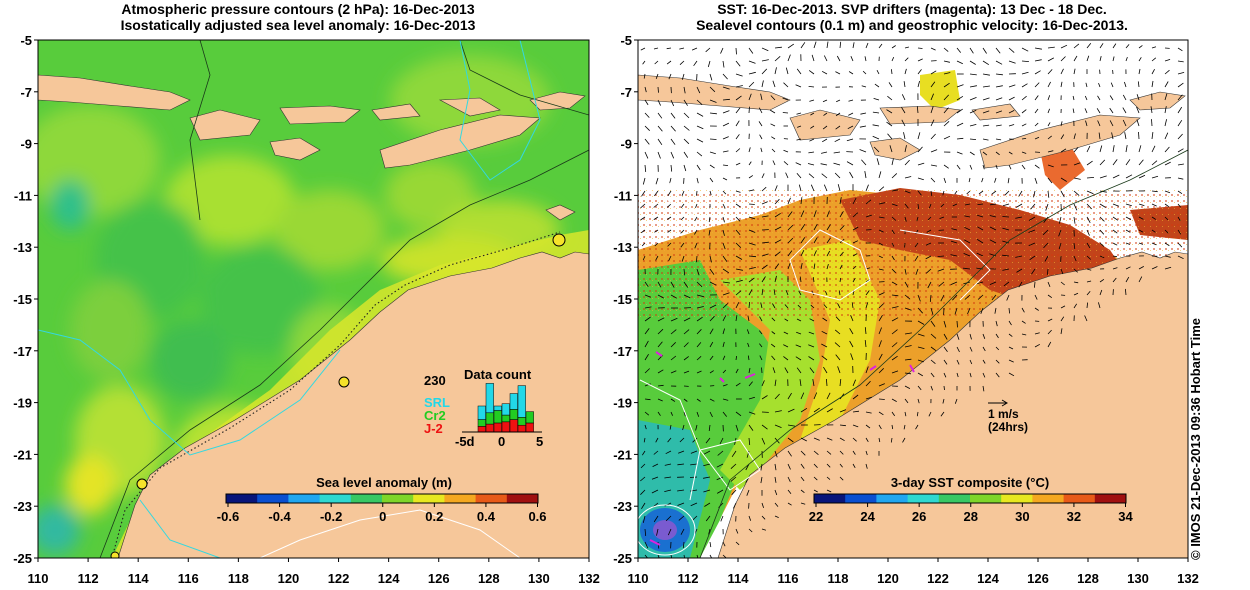 This screenshot has width=1250, height=590. Describe the element at coordinates (312, 147) in the screenshot. I see `indonesian-islands` at that location.